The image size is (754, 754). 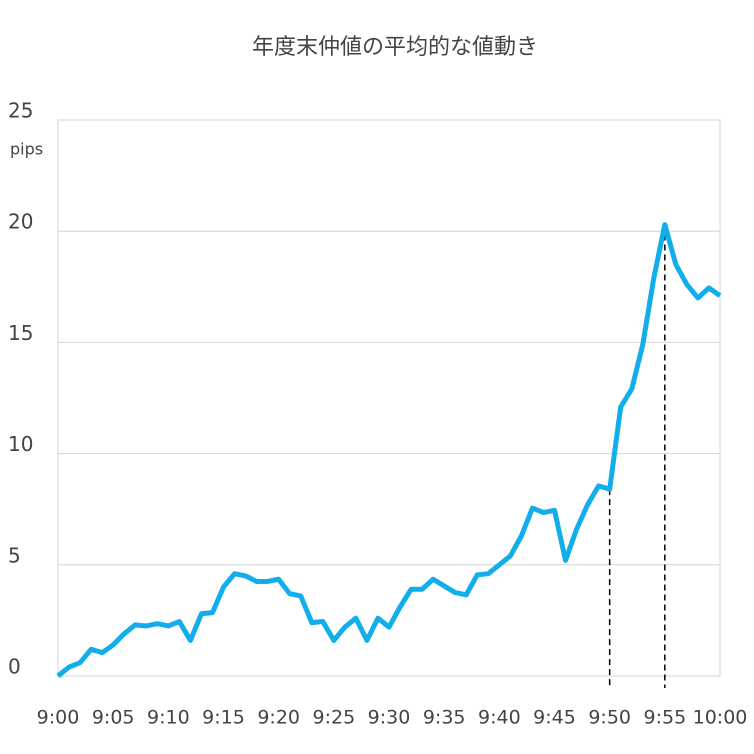 I want to click on x-tick-label: 9:40, so click(x=499, y=718).